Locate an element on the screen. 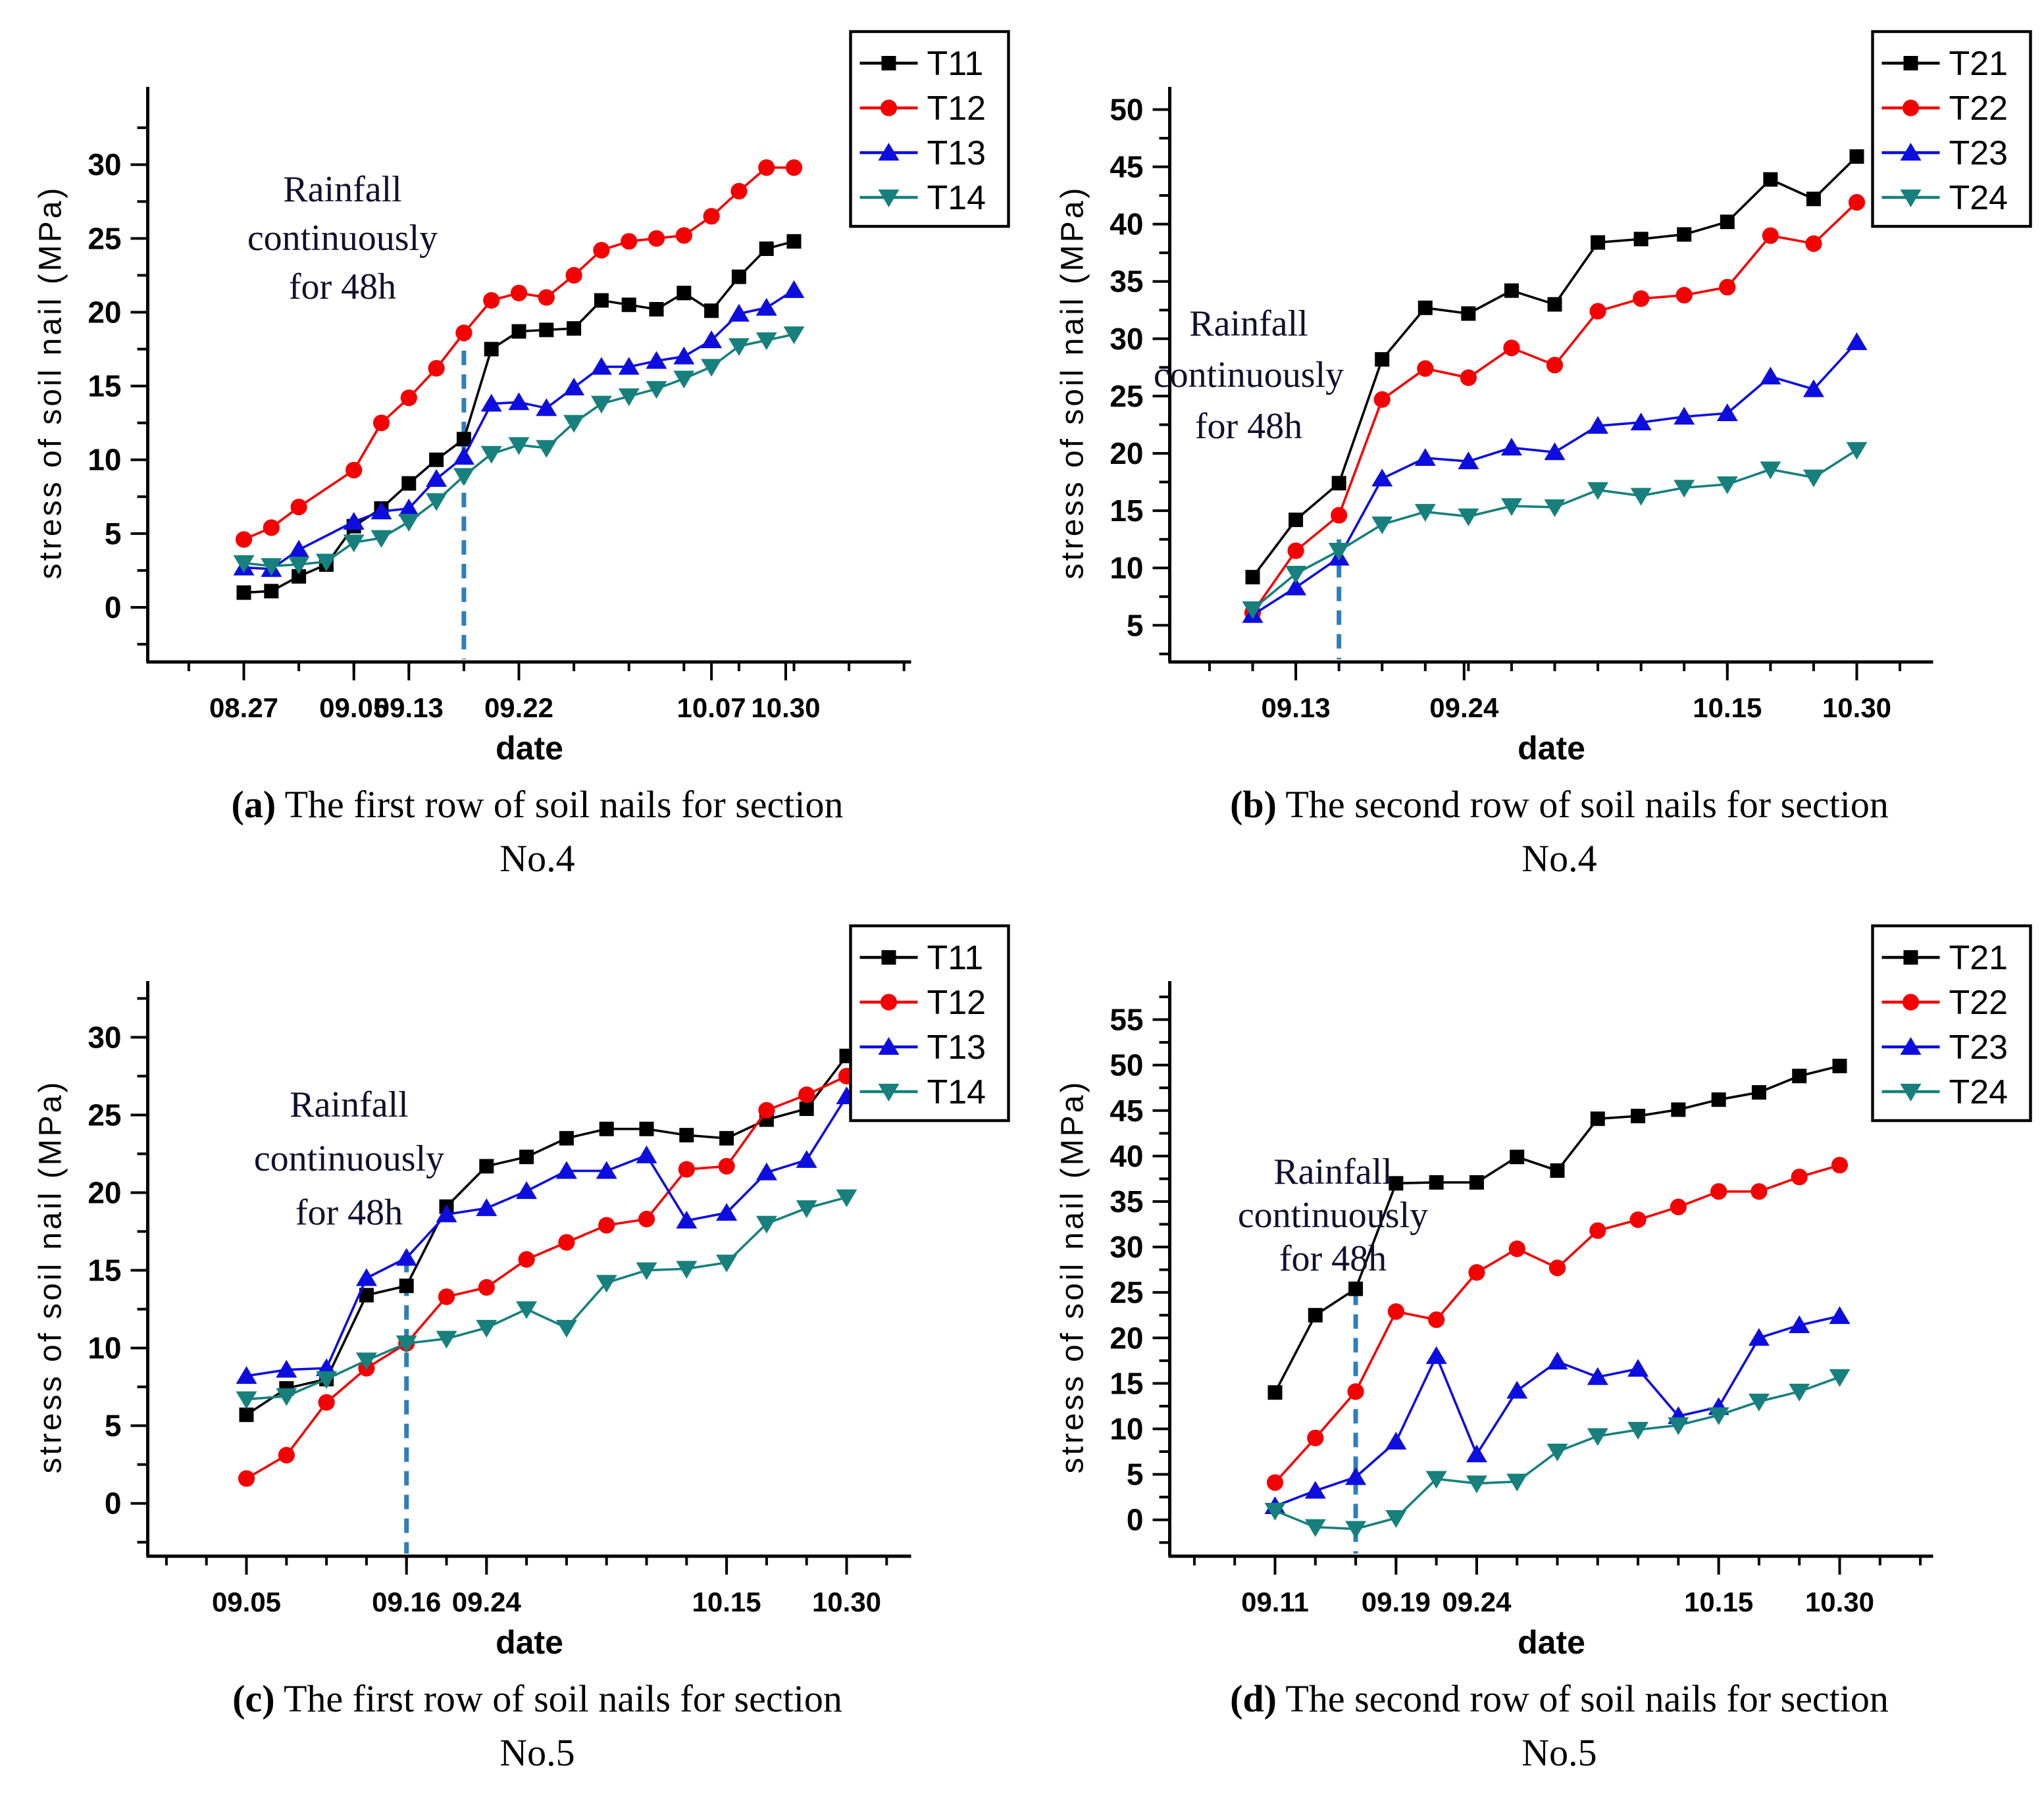 This screenshot has width=2044, height=1799. y-tick-label: 35 is located at coordinates (1126, 1201).